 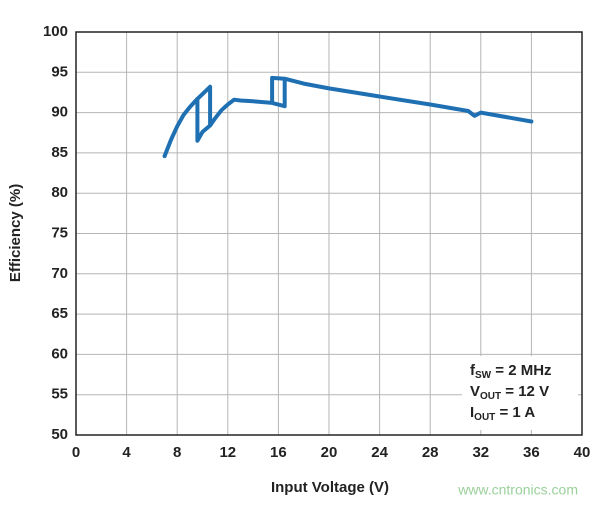 I want to click on y-tick-label: 100, so click(x=55, y=31).